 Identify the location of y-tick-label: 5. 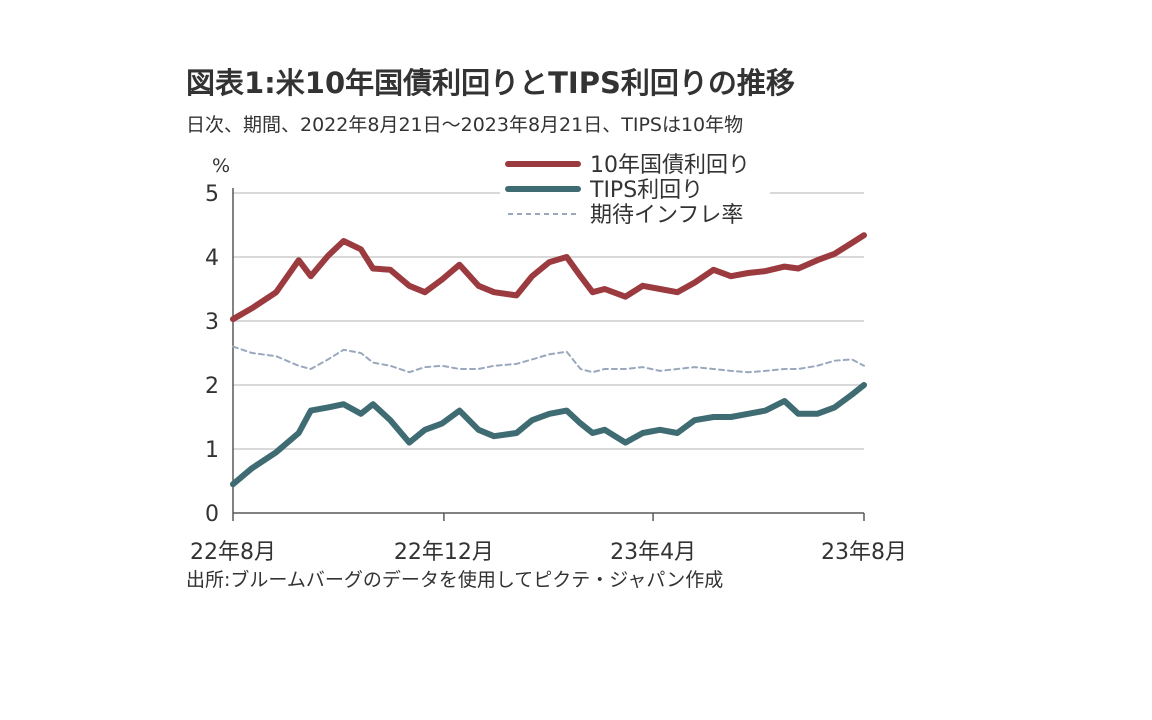
(212, 194).